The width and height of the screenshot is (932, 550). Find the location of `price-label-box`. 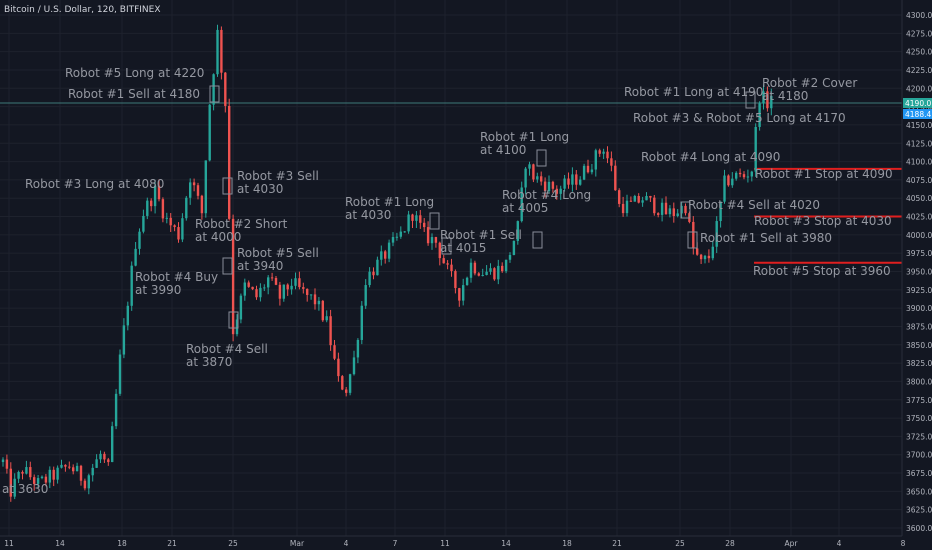

price-label-box is located at coordinates (917, 103).